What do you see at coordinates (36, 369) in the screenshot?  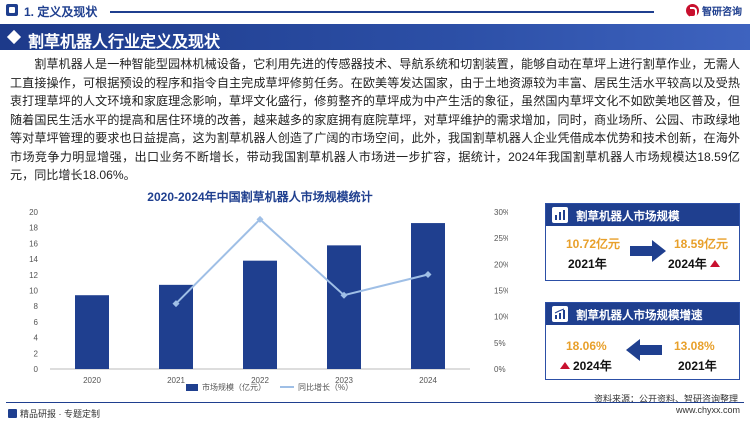 I see `y-left-tick-label: 0` at bounding box center [36, 369].